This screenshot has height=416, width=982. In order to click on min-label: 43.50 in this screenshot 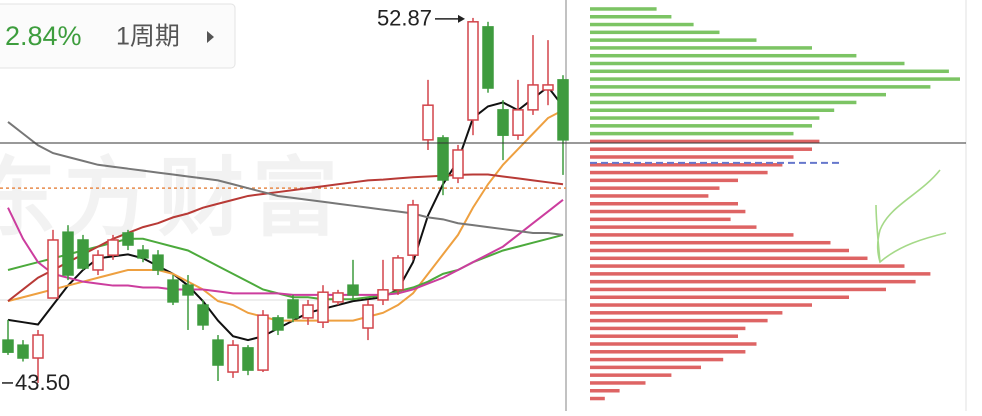, I will do `click(42, 382)`.